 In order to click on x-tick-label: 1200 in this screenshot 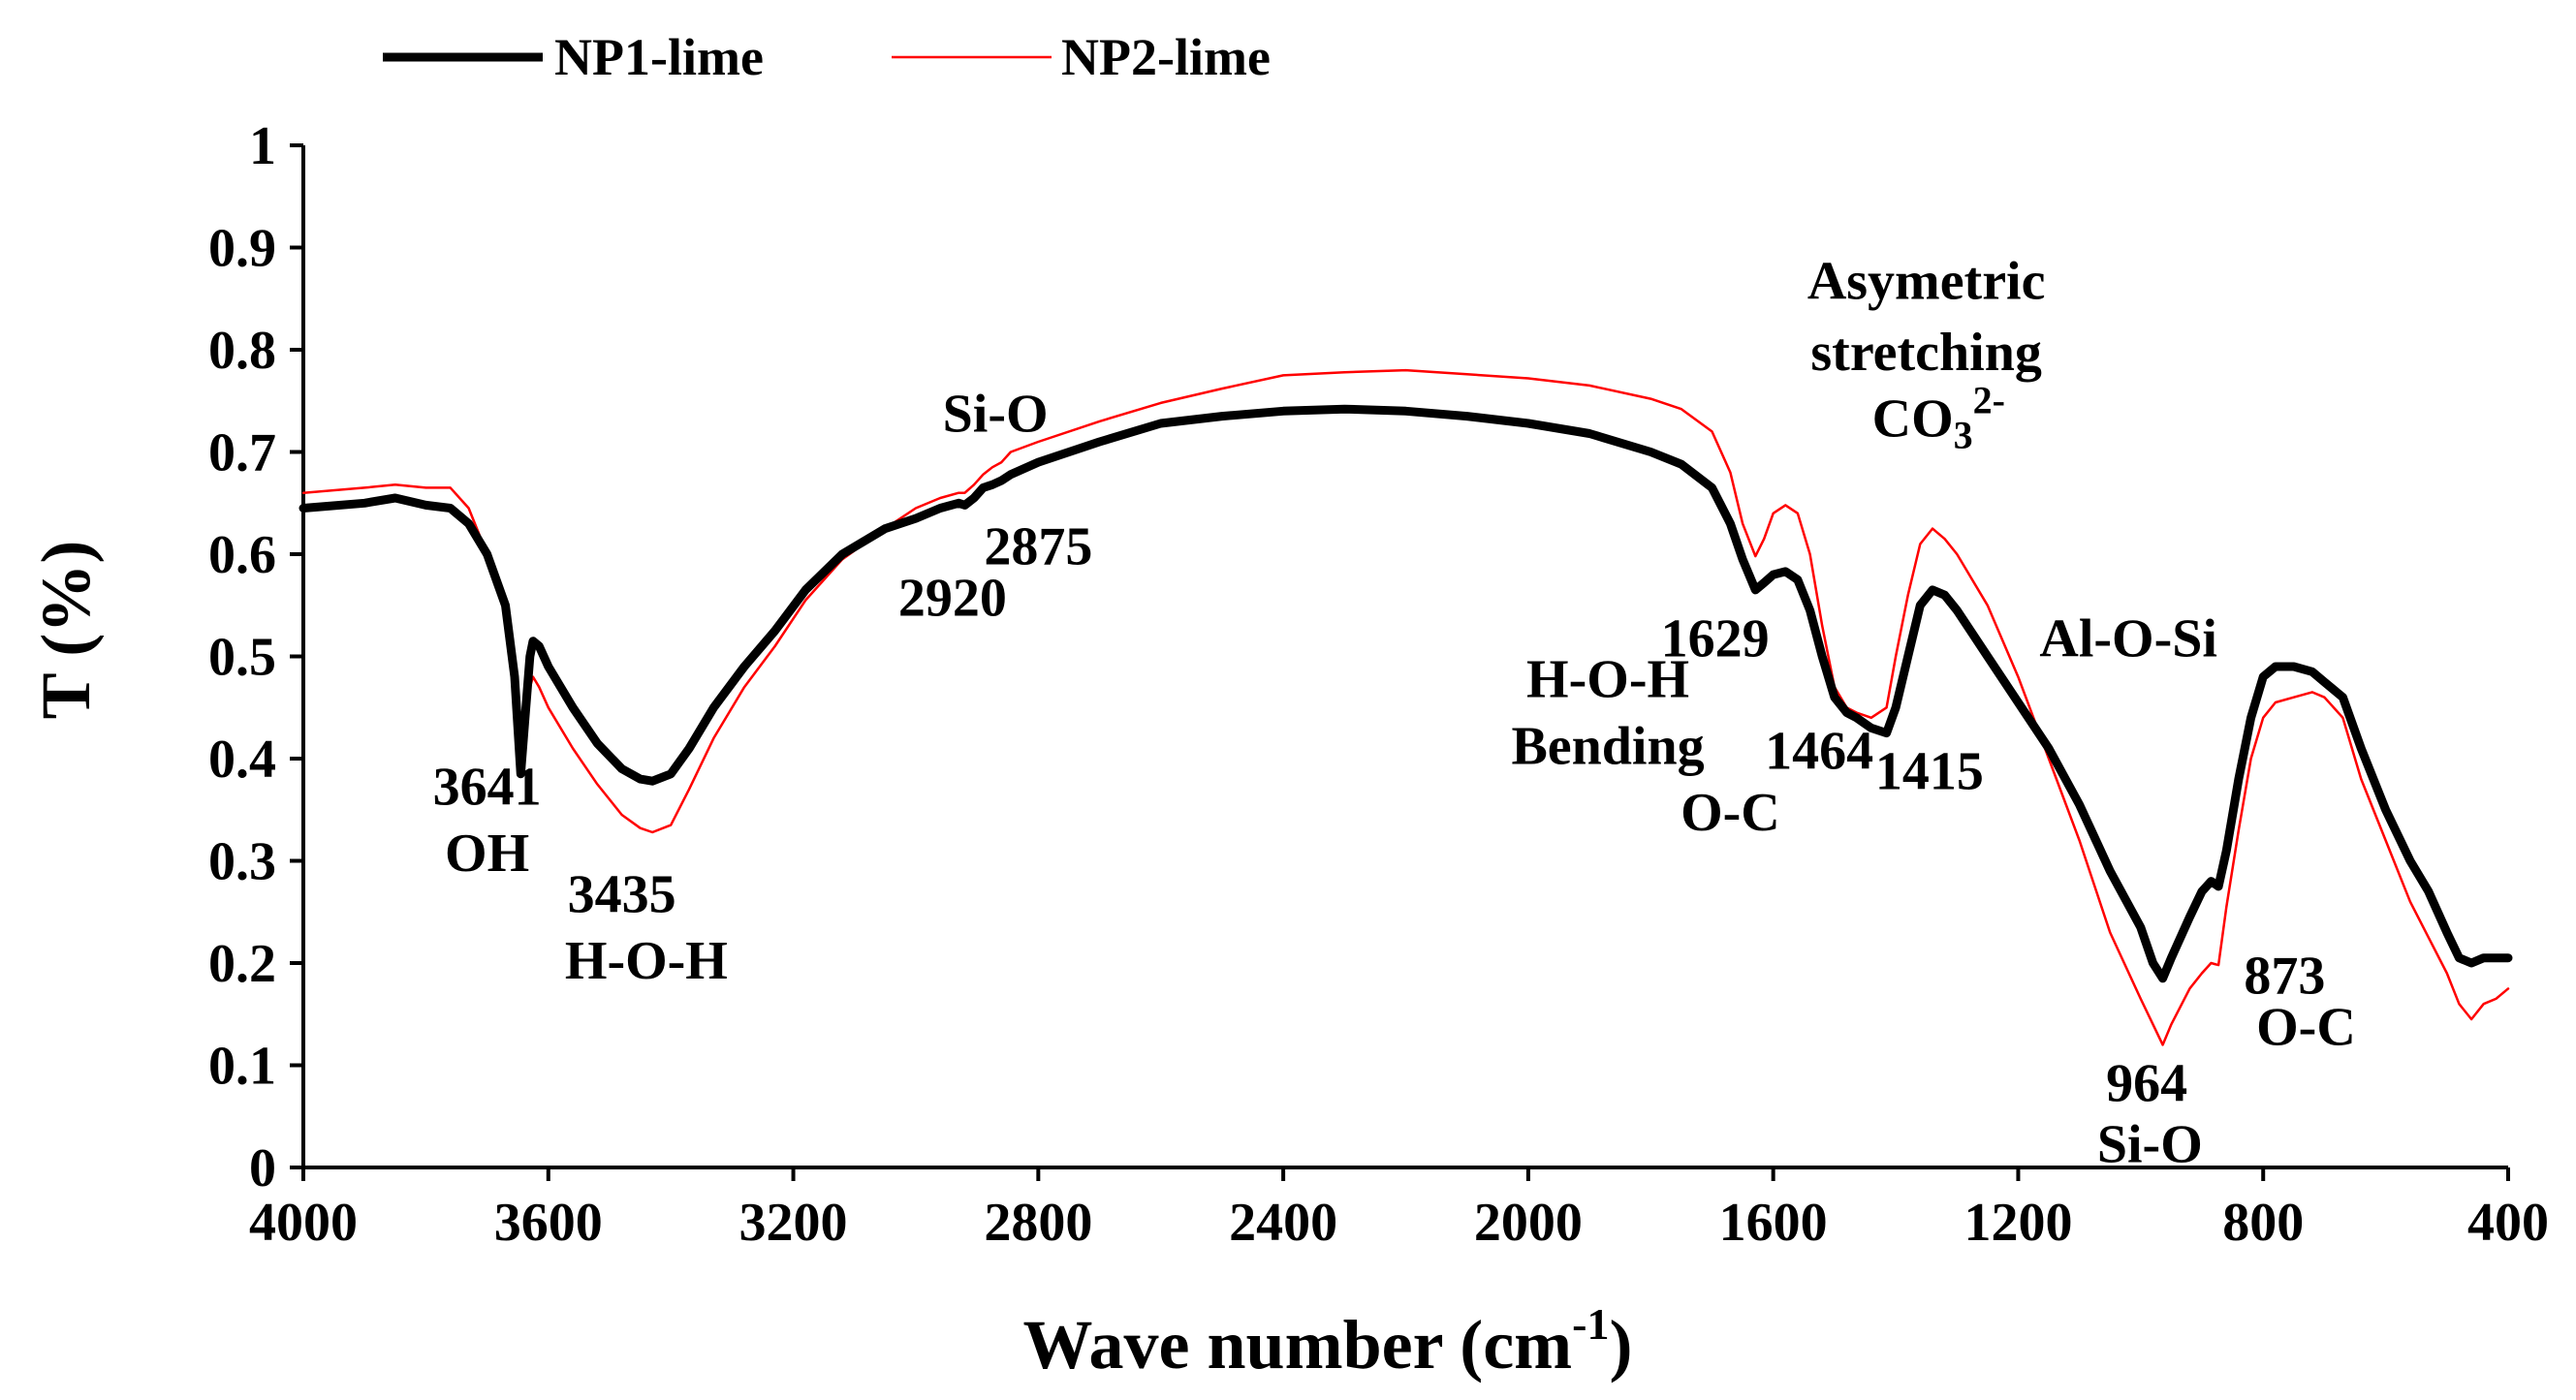, I will do `click(2017, 1223)`.